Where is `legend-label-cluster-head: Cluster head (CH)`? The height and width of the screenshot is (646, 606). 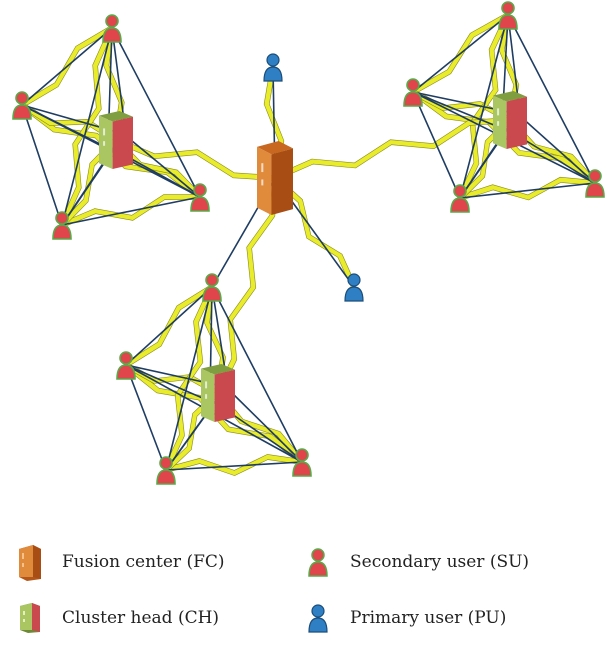 legend-label-cluster-head: Cluster head (CH) is located at coordinates (141, 618).